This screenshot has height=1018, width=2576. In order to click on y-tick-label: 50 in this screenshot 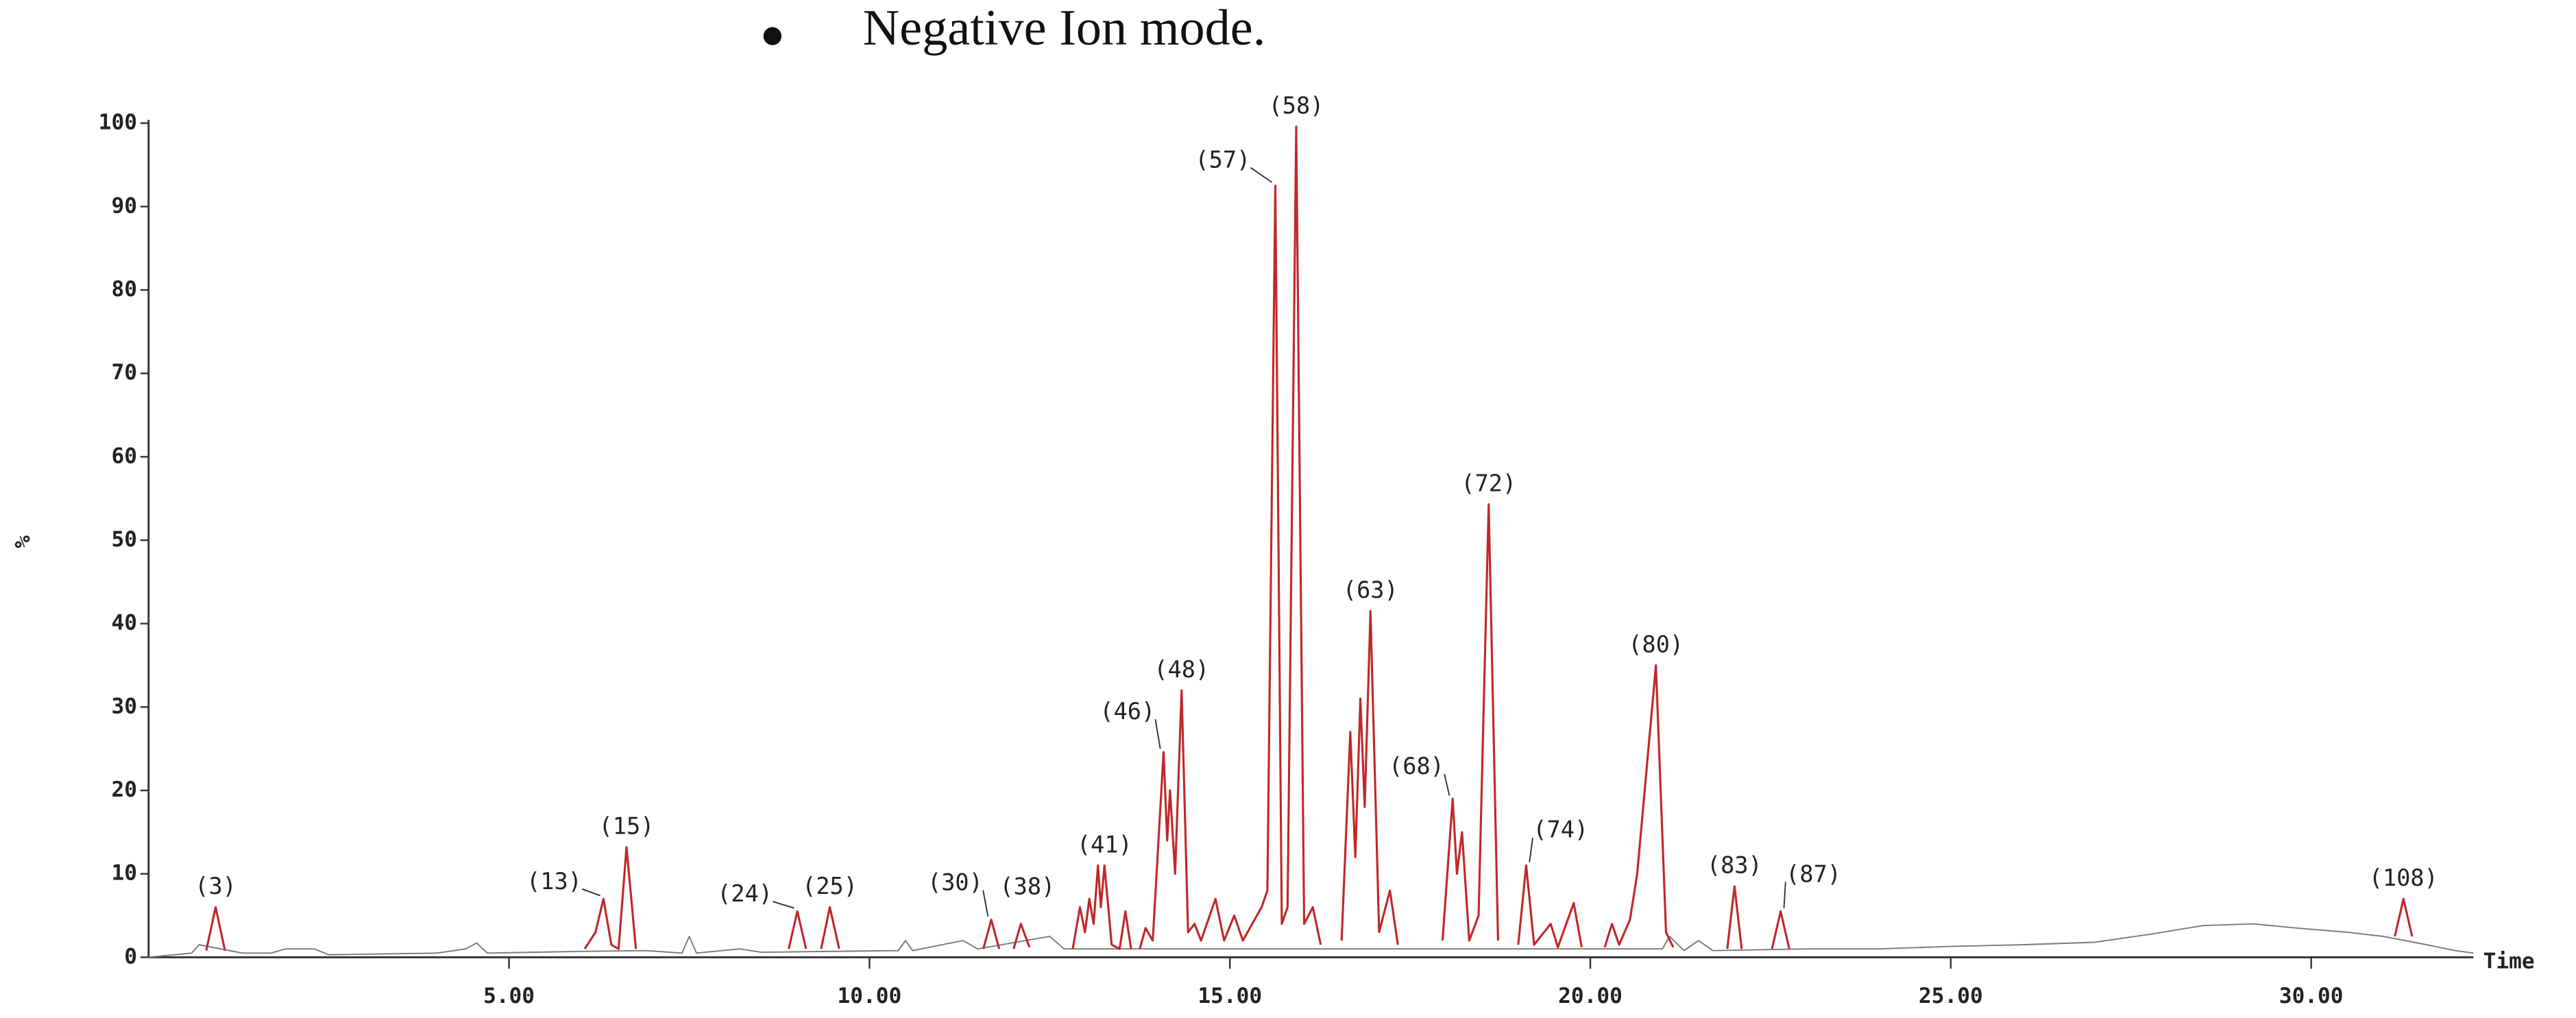, I will do `click(124, 539)`.